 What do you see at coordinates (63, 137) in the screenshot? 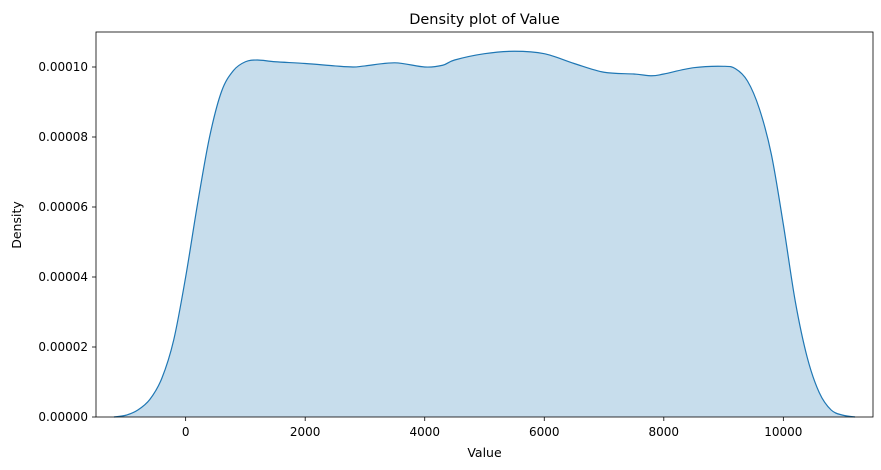
I see `y-tick-label: 0.00008` at bounding box center [63, 137].